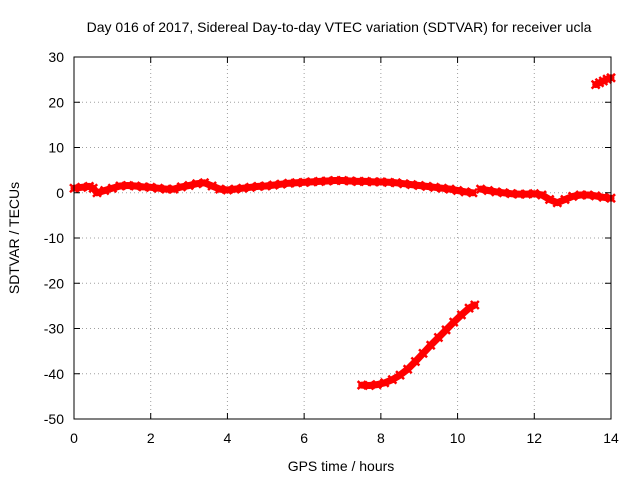  Describe the element at coordinates (611, 438) in the screenshot. I see `x-tick-label: 14` at that location.